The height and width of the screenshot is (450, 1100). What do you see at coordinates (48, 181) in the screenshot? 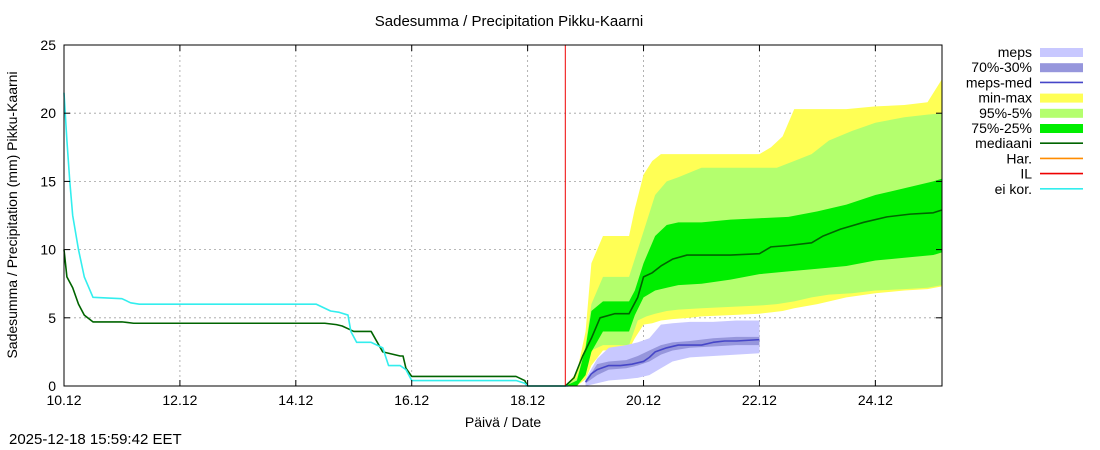
I see `y-tick-label: 15` at bounding box center [48, 181].